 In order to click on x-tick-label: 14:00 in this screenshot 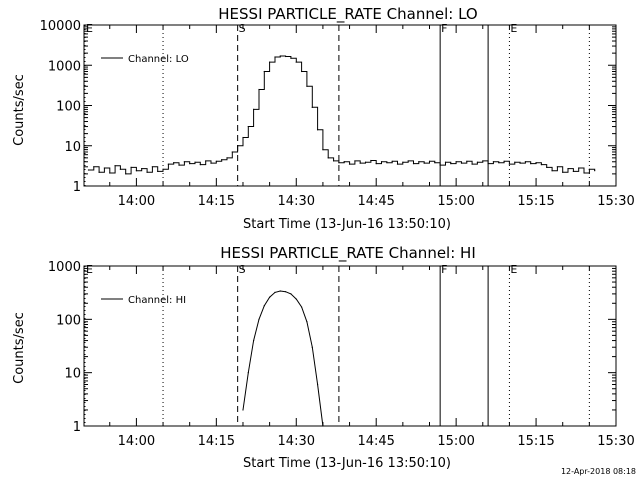, I will do `click(136, 201)`.